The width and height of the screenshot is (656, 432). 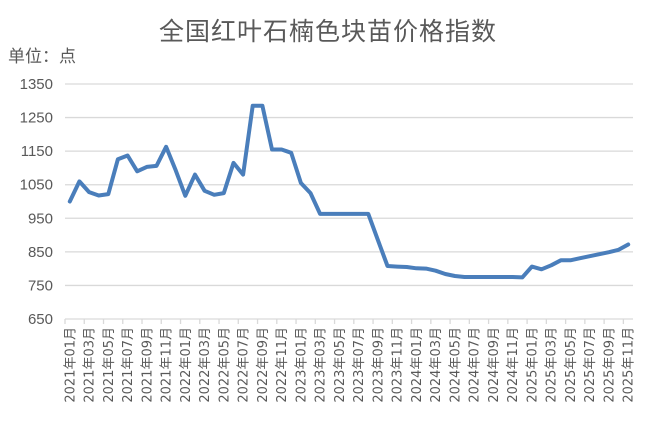 What do you see at coordinates (128, 365) in the screenshot?
I see `x-tick-label: 2021年07月` at bounding box center [128, 365].